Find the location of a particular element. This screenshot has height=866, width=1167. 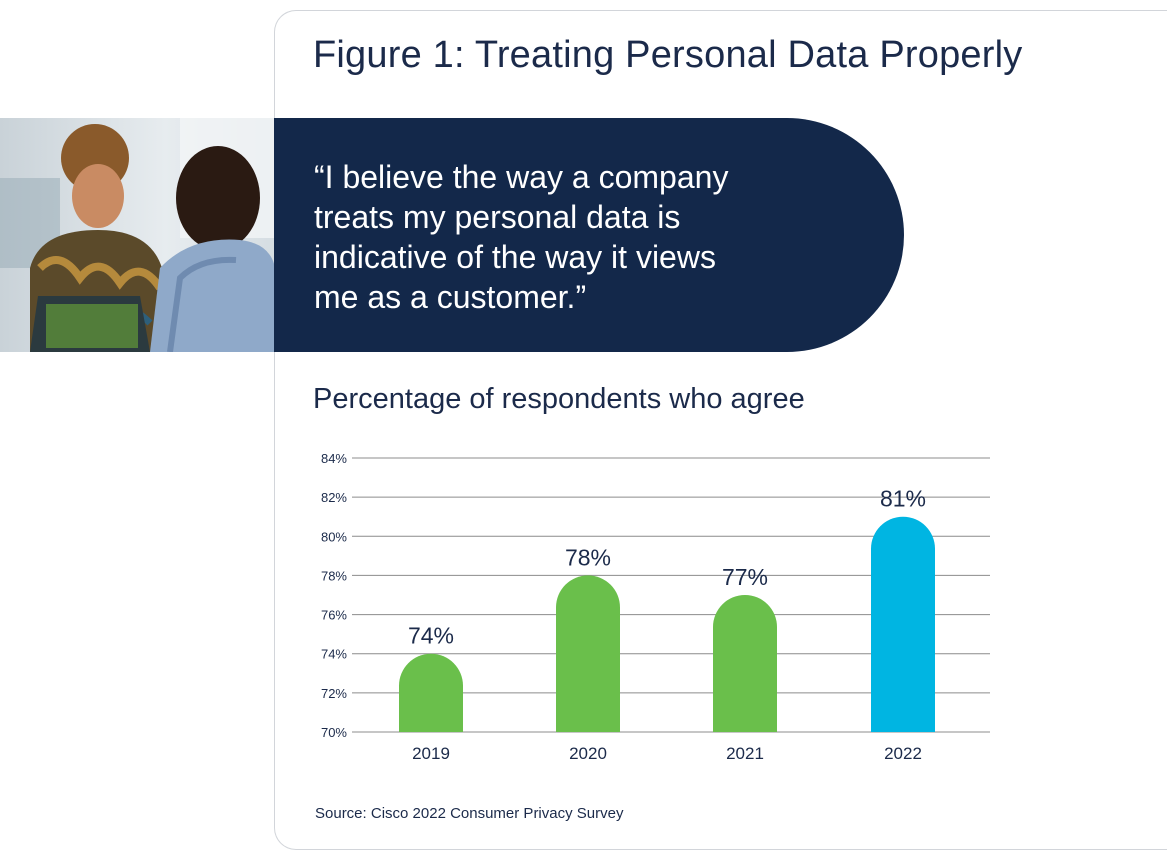

quote-banner is located at coordinates (589, 235).